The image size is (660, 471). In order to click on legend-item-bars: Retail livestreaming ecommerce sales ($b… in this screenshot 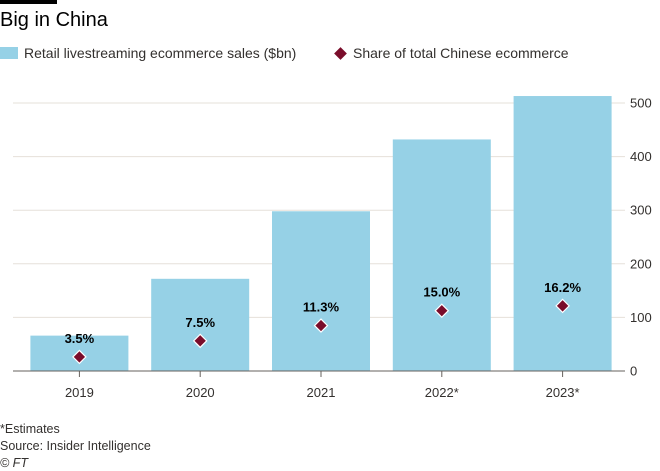, I will do `click(148, 53)`.